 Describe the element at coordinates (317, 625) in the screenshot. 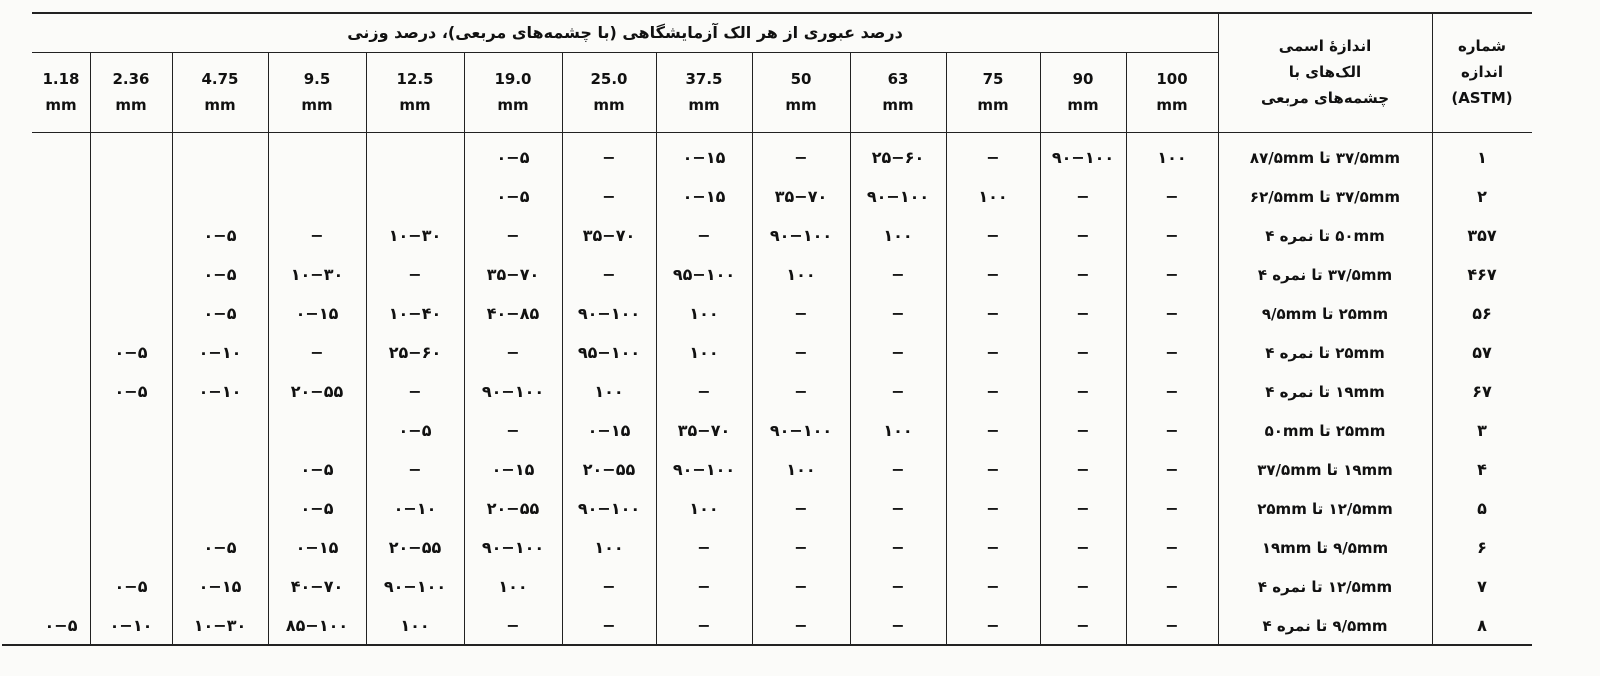

I see `percent-passing-cell: ۸۵−۱۰۰` at that location.